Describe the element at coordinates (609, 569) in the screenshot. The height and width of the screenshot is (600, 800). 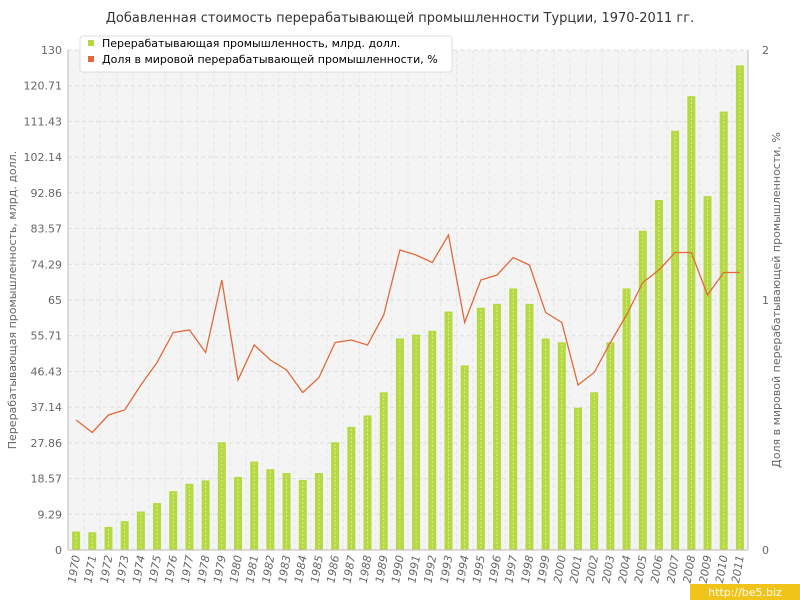
I see `x-tick-label: 2003` at that location.